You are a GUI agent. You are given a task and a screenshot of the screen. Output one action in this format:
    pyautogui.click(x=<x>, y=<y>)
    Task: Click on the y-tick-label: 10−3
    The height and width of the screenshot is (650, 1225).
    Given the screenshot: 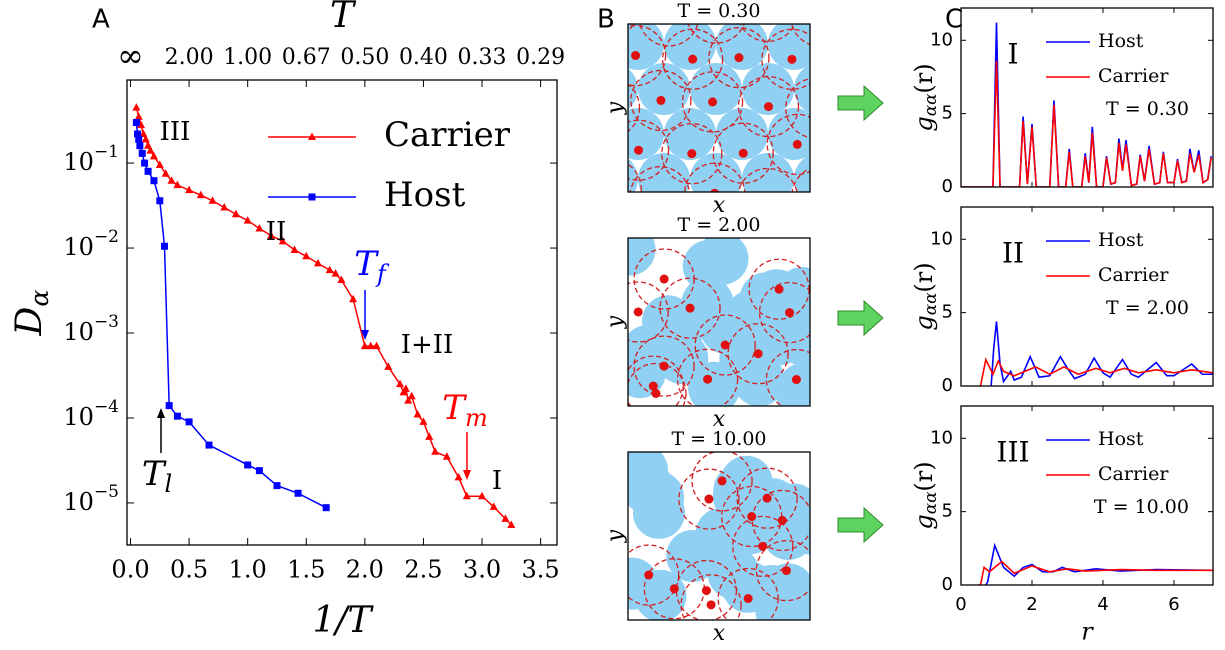 What is the action you would take?
    pyautogui.click(x=91, y=329)
    